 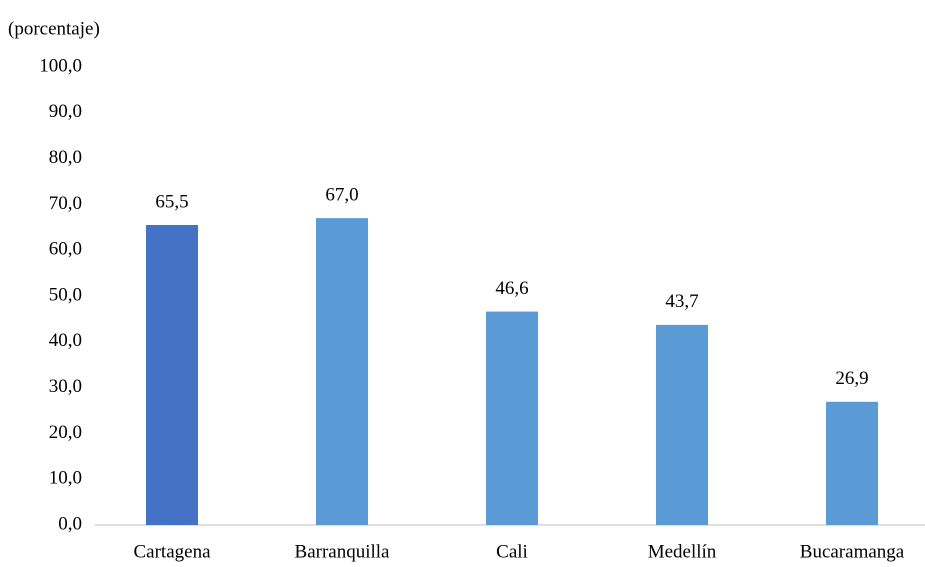 What do you see at coordinates (343, 551) in the screenshot?
I see `x-tick-label: Barranquilla` at bounding box center [343, 551].